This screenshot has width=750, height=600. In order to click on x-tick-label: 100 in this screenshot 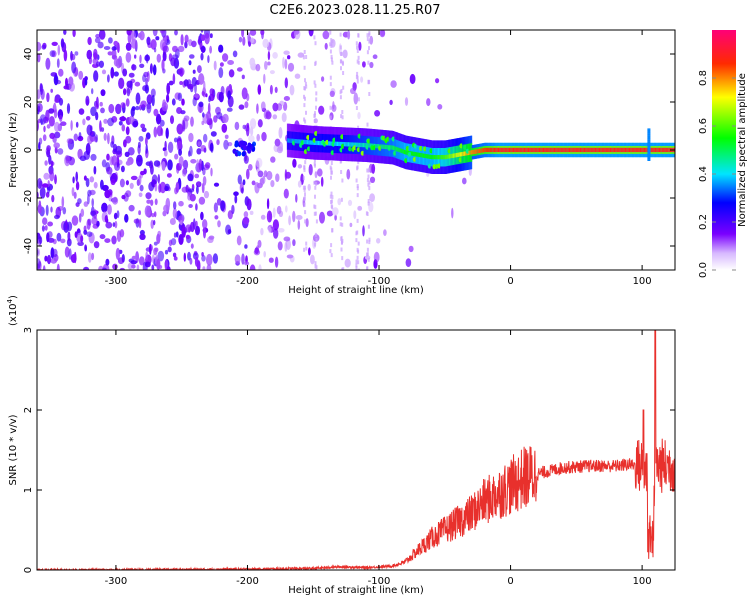, I will do `click(642, 281)`.